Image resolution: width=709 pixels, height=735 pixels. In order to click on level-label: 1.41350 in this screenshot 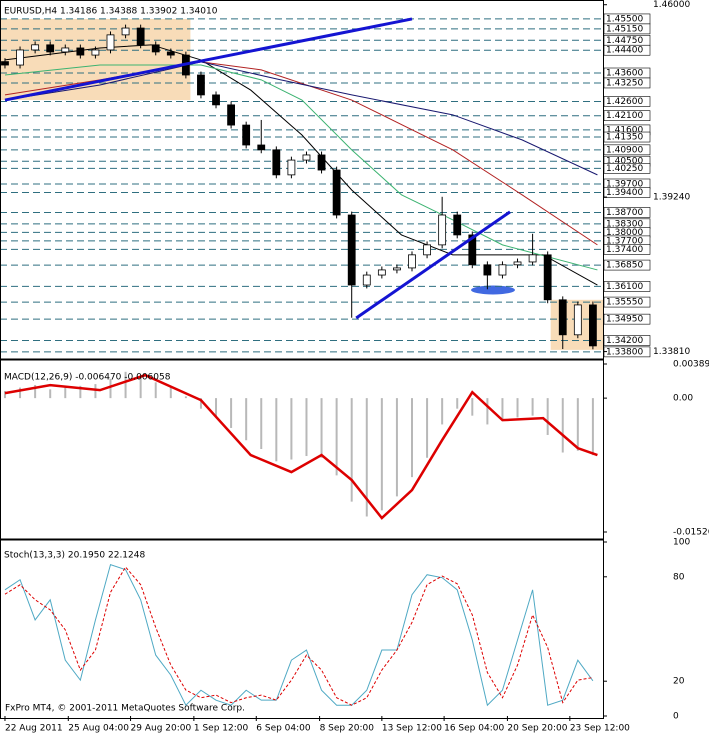, I will do `click(624, 138)`.